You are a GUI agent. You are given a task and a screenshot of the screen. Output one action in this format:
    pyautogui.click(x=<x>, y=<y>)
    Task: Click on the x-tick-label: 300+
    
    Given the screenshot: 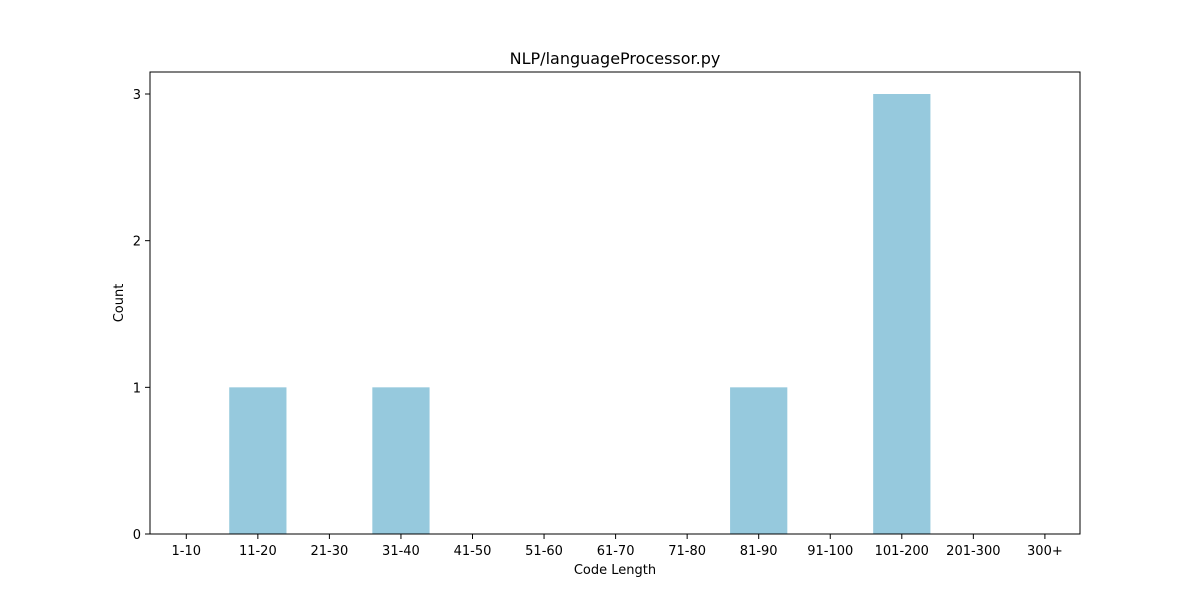 What is the action you would take?
    pyautogui.click(x=1045, y=551)
    